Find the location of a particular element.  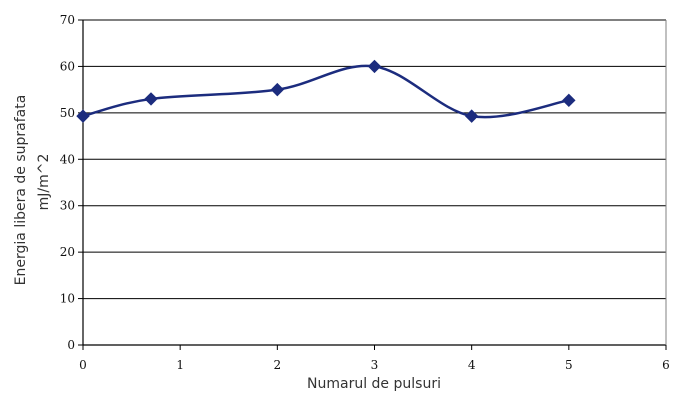

series-layer is located at coordinates (326, 91).